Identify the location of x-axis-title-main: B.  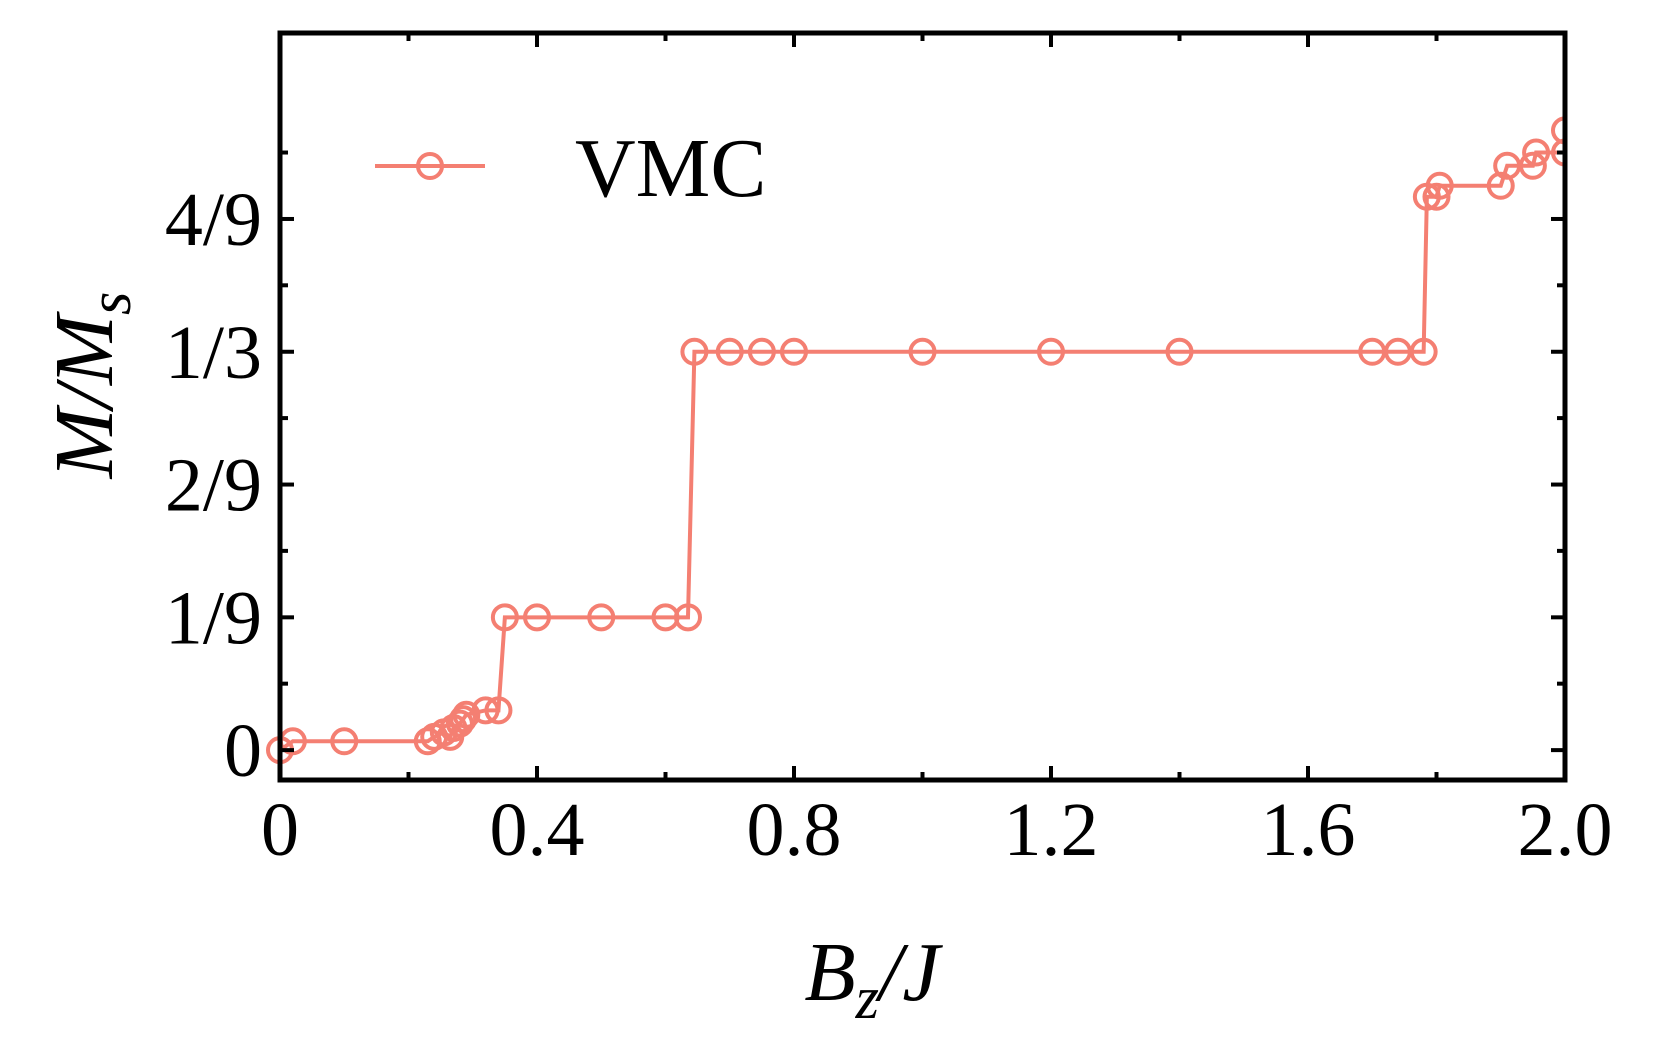
(829, 972).